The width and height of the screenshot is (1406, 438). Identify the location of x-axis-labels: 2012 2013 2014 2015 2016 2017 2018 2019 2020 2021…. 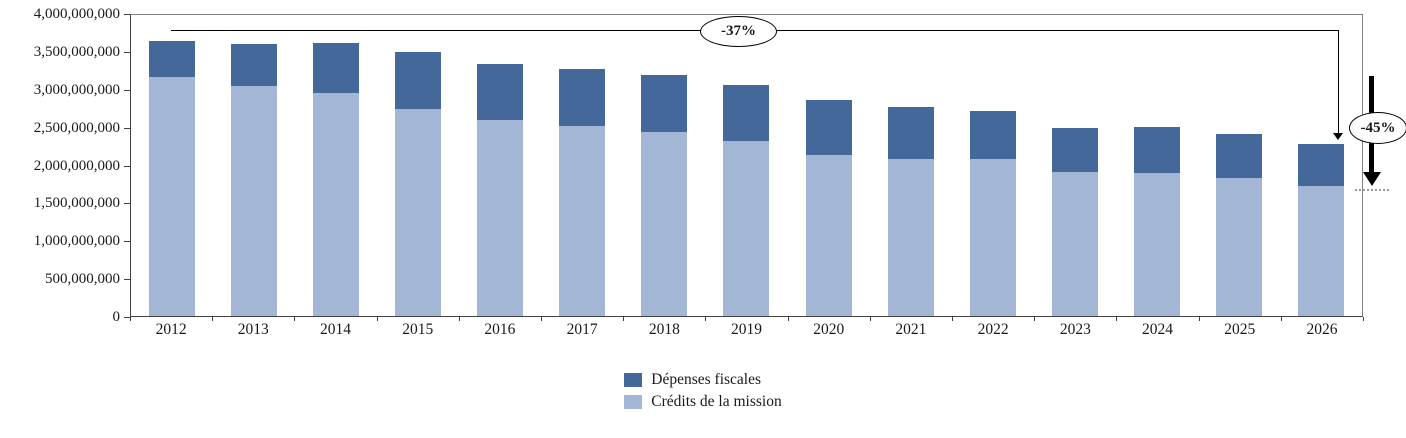
(746, 330).